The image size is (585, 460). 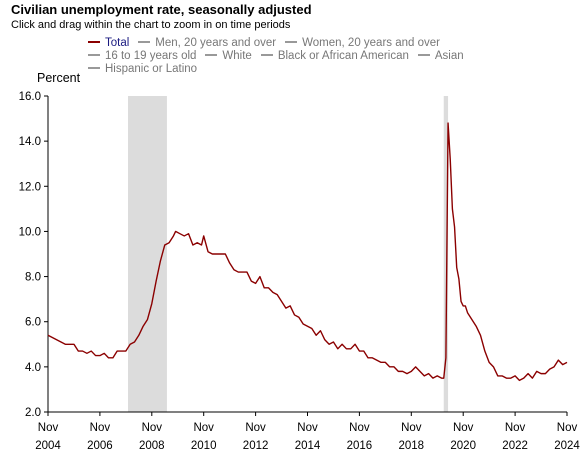 I want to click on legend-item-16-to-19-years-old: 16 to 19 years old, so click(x=142, y=56).